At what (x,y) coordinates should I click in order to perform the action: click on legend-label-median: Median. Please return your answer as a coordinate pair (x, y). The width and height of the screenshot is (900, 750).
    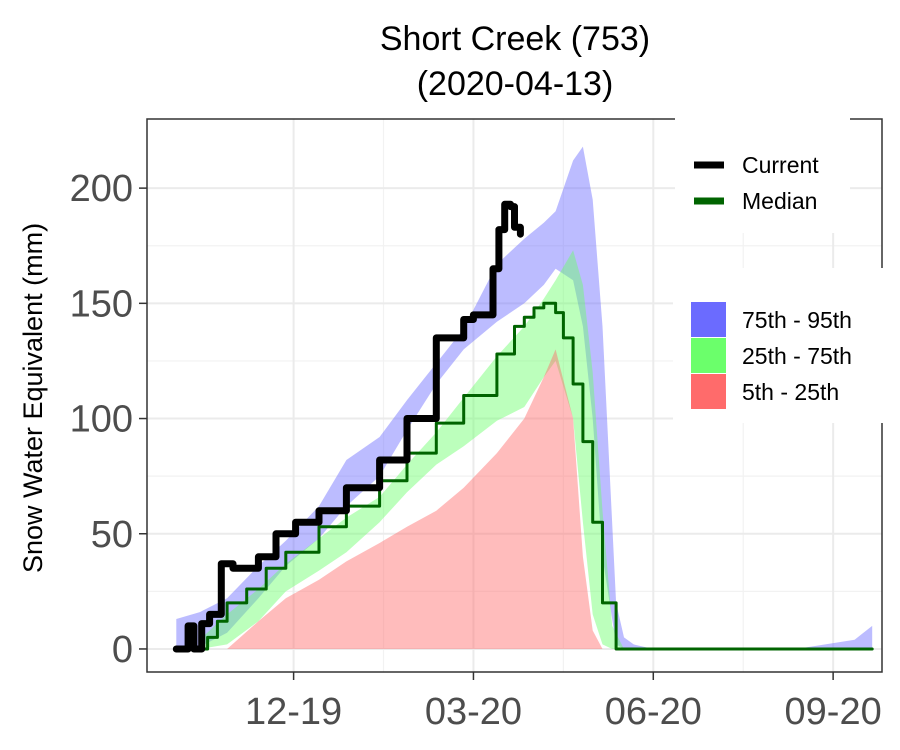
    Looking at the image, I should click on (779, 201).